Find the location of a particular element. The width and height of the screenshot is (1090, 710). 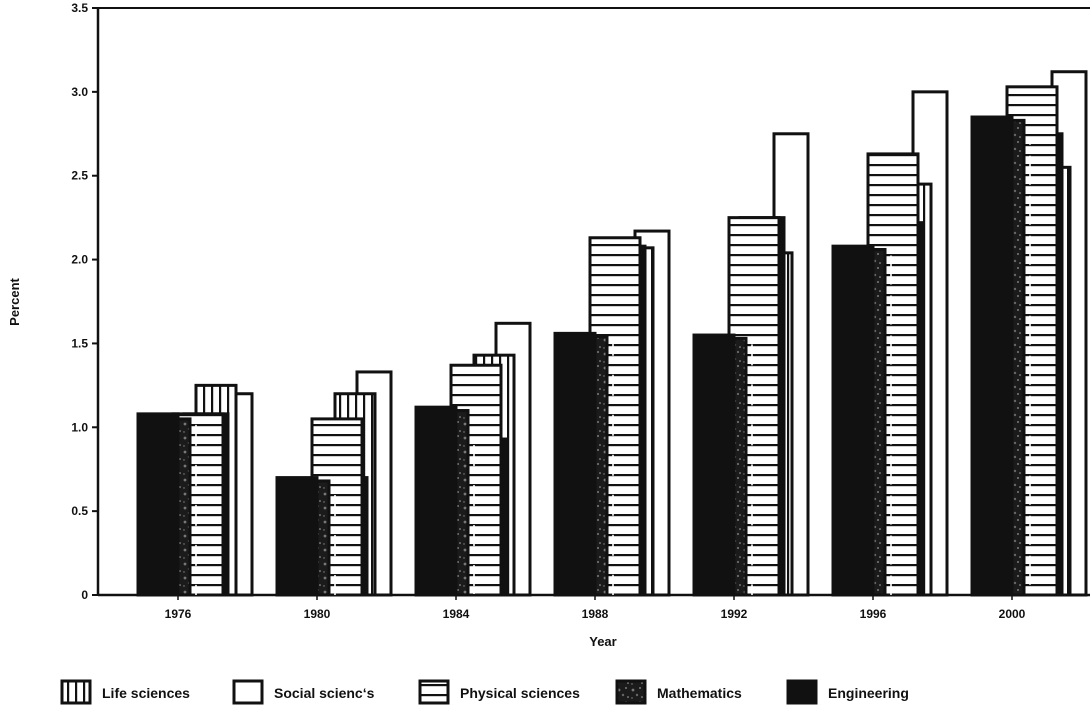

x-tick-label-1996: 1996 is located at coordinates (873, 614).